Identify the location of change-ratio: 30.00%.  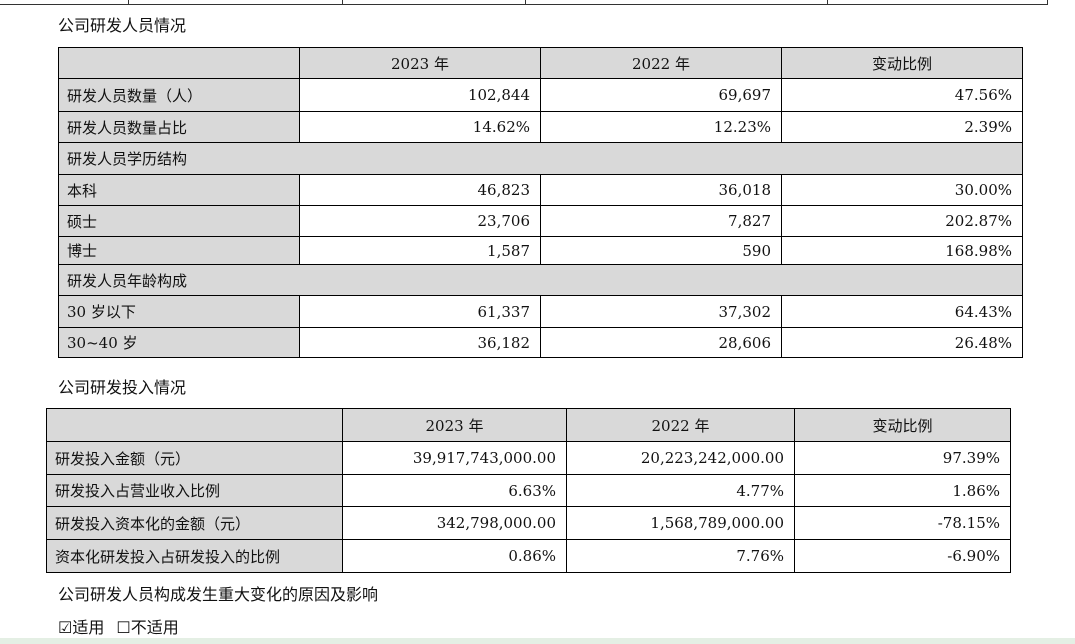
(902, 190).